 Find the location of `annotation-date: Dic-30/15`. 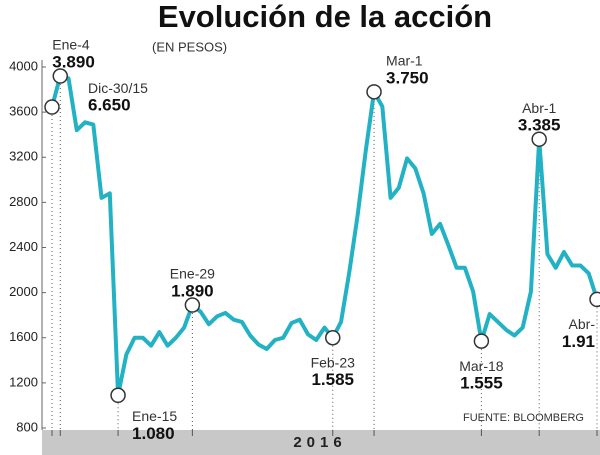

annotation-date: Dic-30/15 is located at coordinates (118, 88).